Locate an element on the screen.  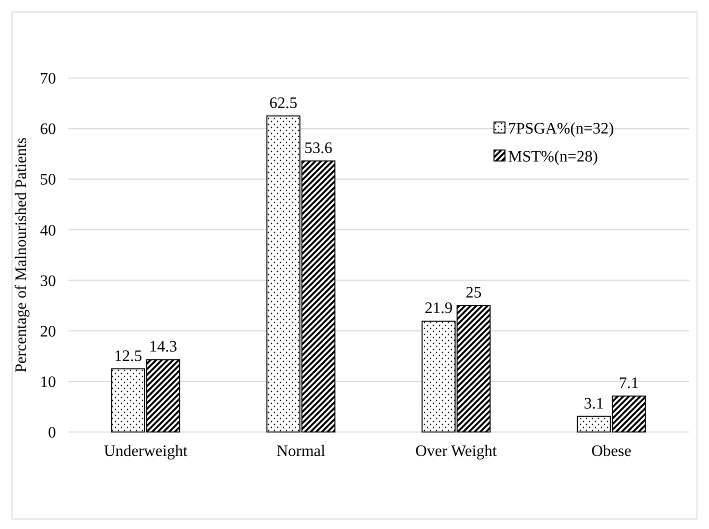
data-label: 7.1 is located at coordinates (628, 383).